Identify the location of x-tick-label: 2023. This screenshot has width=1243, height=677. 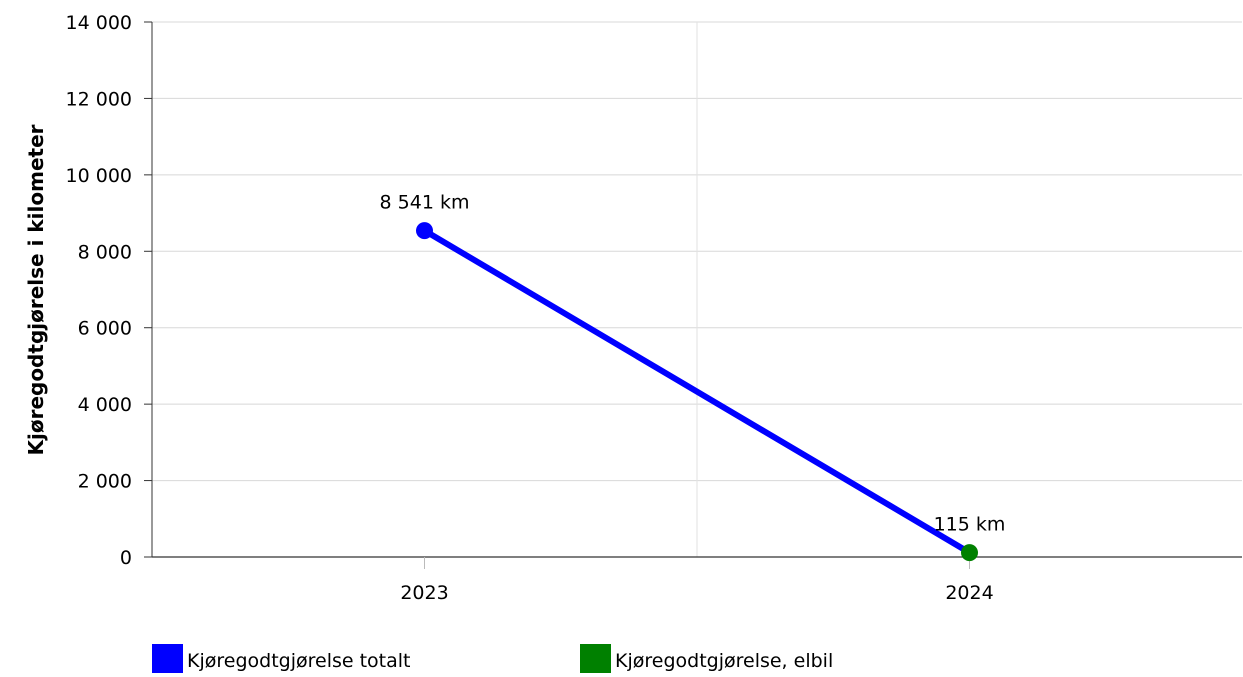
(424, 593).